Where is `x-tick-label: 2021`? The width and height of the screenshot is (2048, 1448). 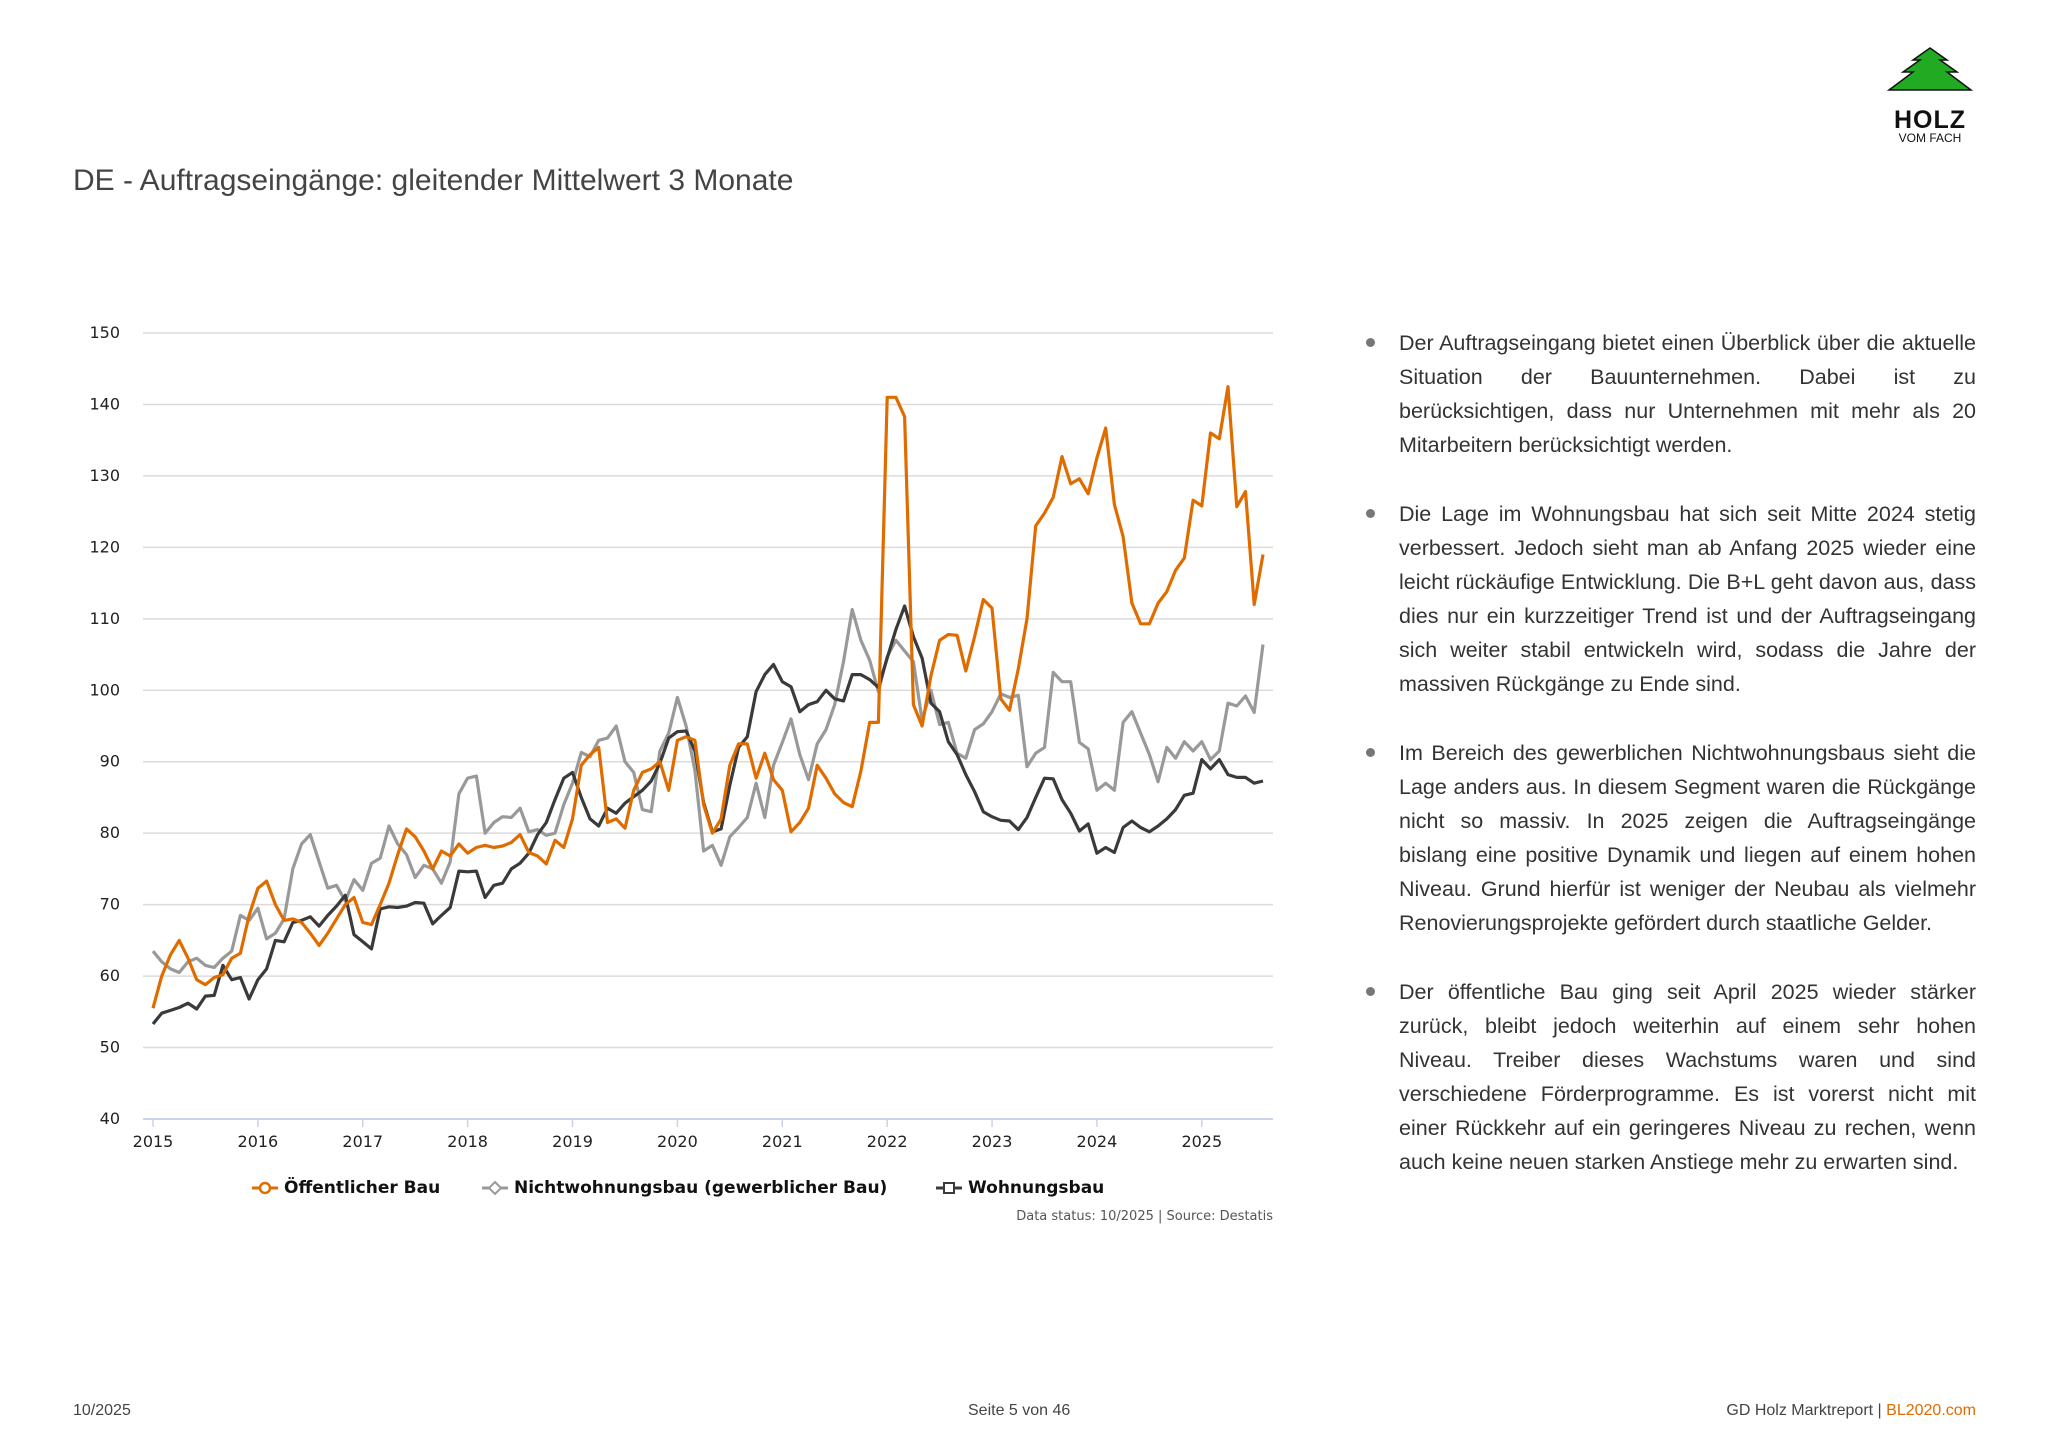
x-tick-label: 2021 is located at coordinates (782, 1141).